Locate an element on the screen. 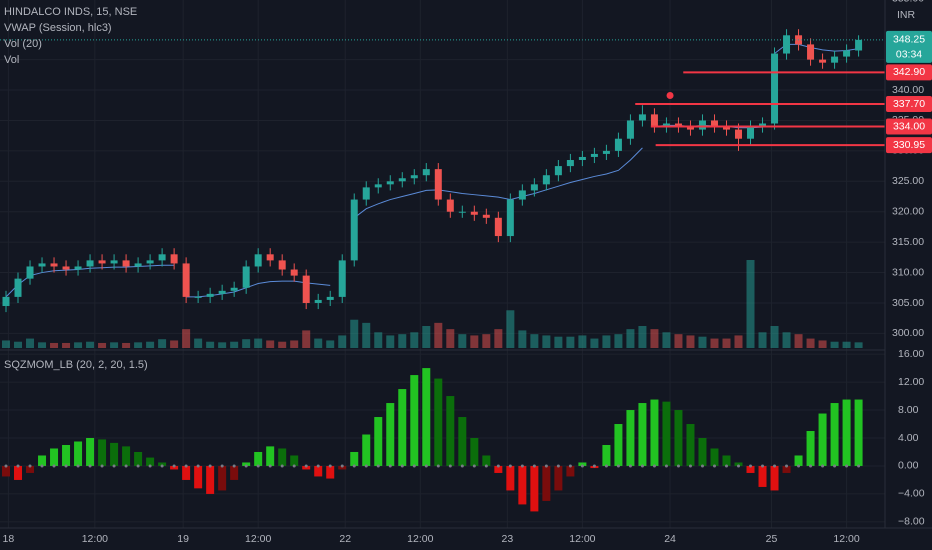 The image size is (932, 550). symbol-title: HINDALCO INDS, 15, NSE is located at coordinates (70, 12).